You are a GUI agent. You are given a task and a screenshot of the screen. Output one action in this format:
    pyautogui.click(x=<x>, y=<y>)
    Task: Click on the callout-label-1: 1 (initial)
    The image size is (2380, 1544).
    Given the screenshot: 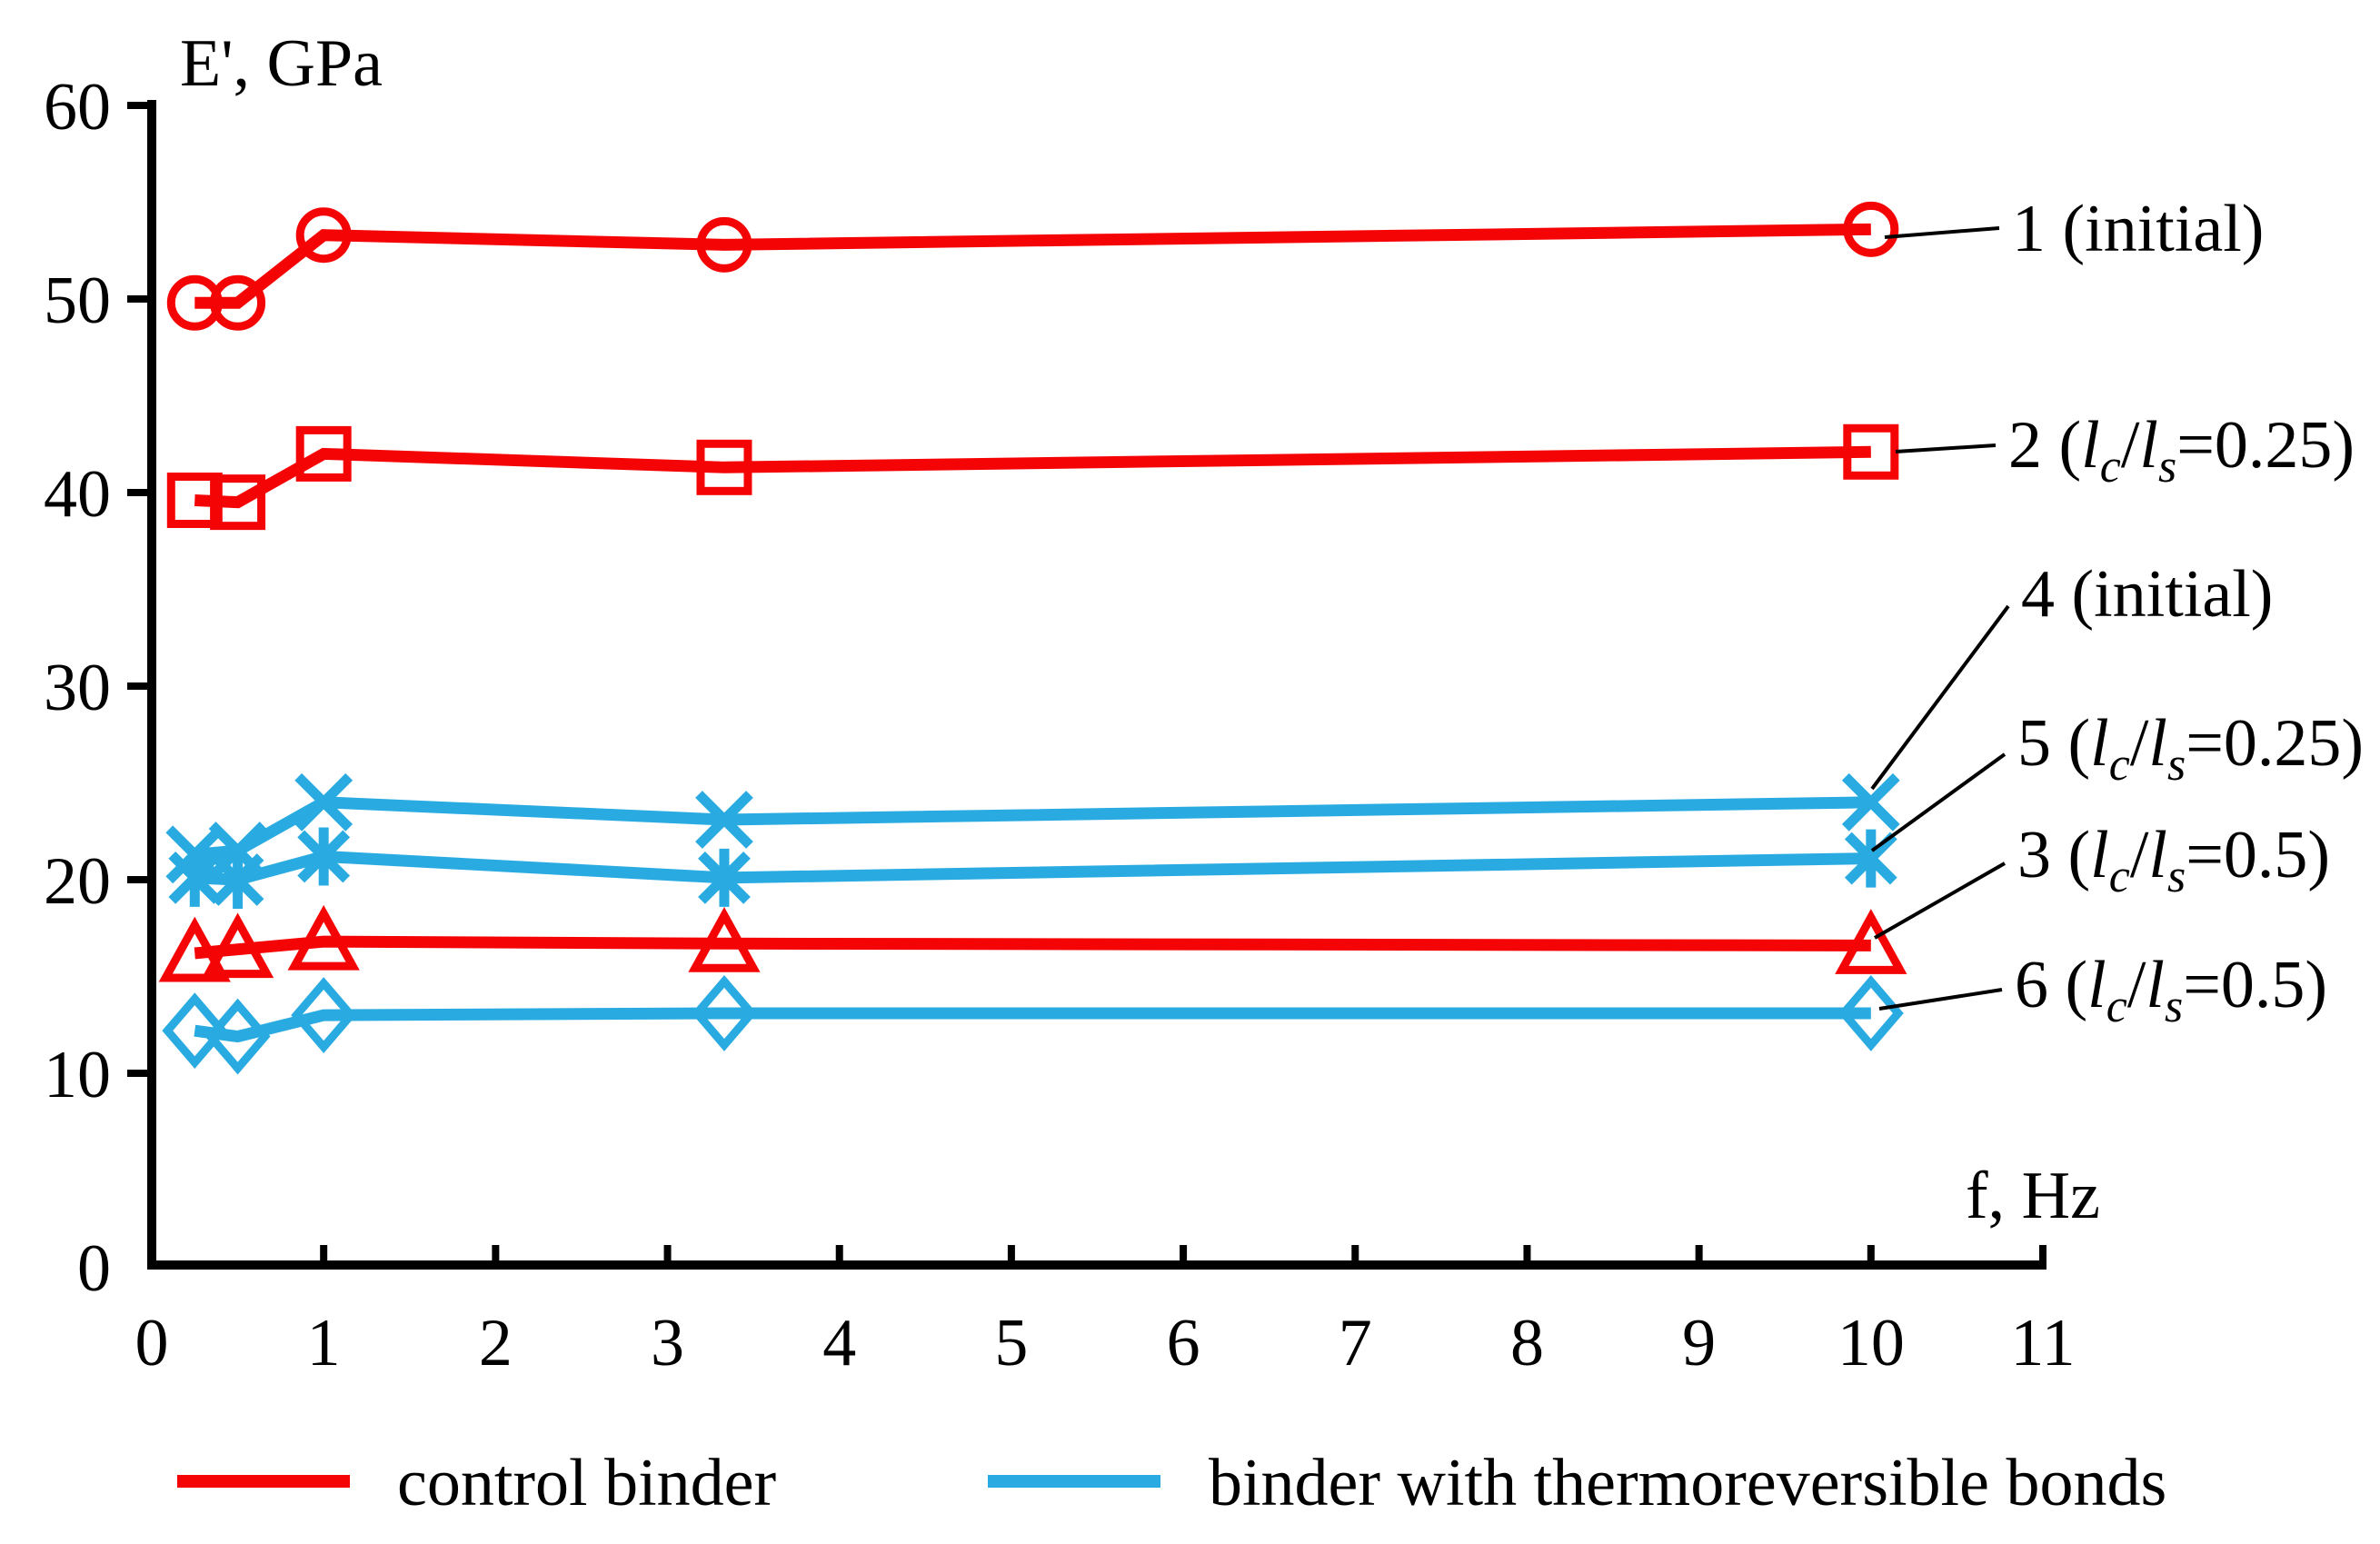 What is the action you would take?
    pyautogui.click(x=2138, y=229)
    